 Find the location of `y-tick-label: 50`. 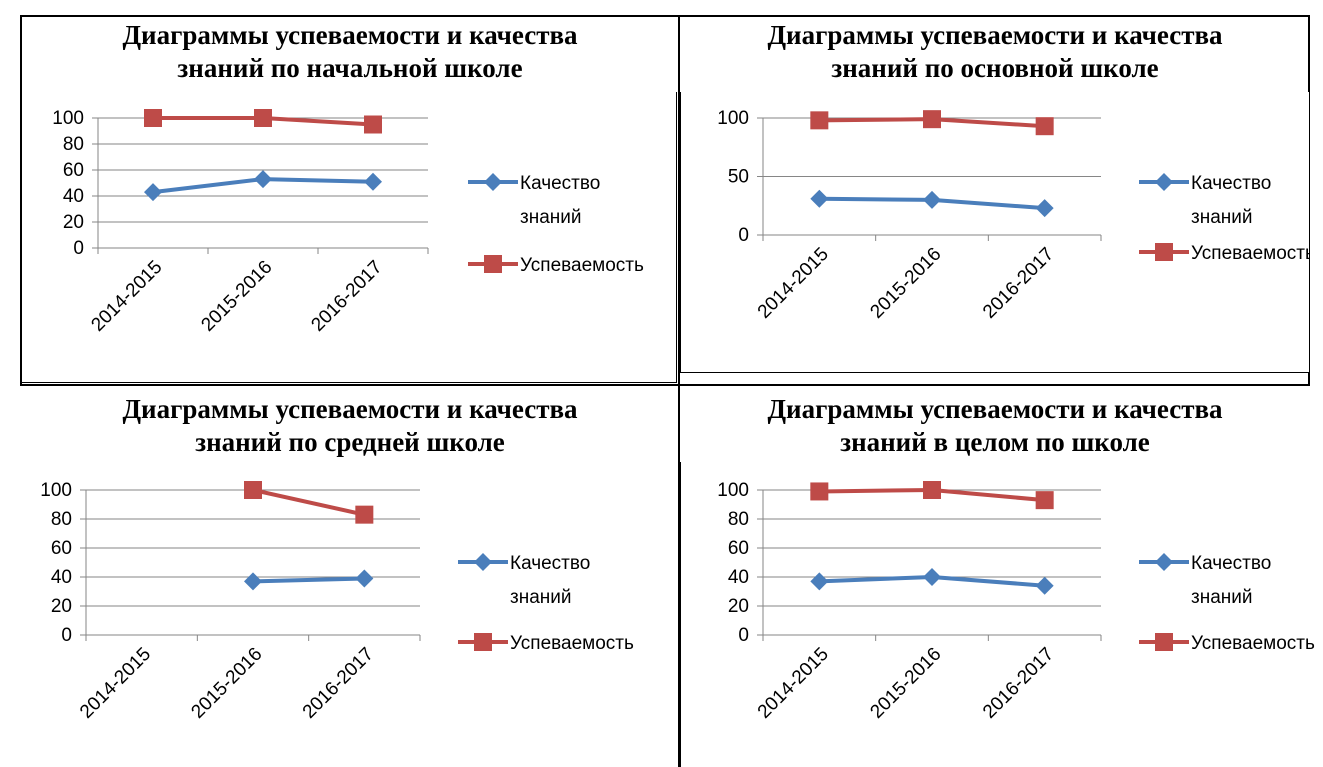

y-tick-label: 50 is located at coordinates (738, 177).